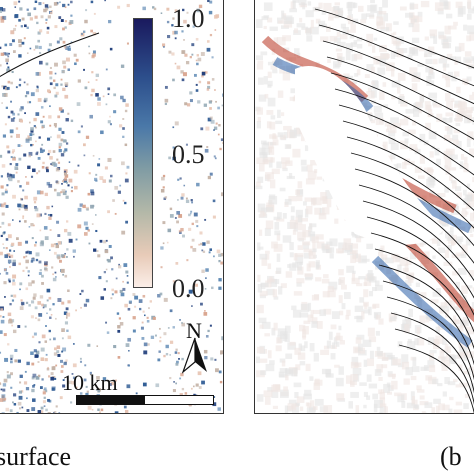 This screenshot has height=474, width=474. Describe the element at coordinates (143, 153) in the screenshot. I see `colorbar` at that location.